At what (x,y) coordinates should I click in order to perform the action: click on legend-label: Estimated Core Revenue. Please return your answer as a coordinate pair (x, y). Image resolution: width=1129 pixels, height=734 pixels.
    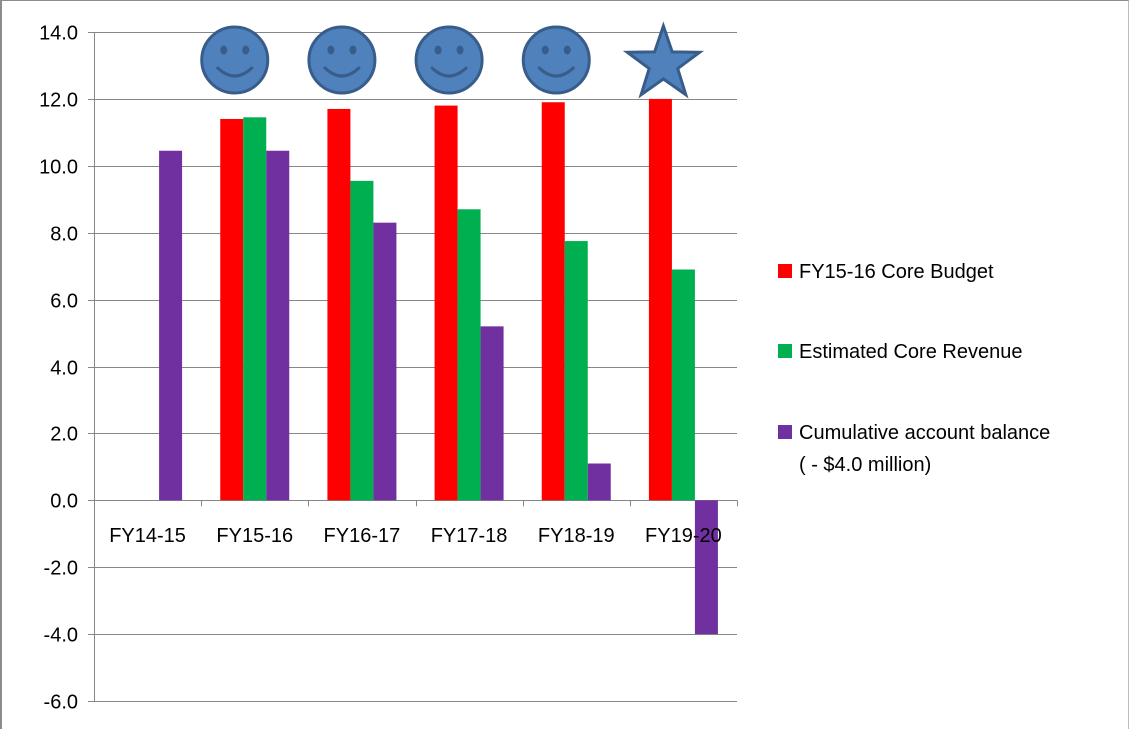
    Looking at the image, I should click on (910, 352).